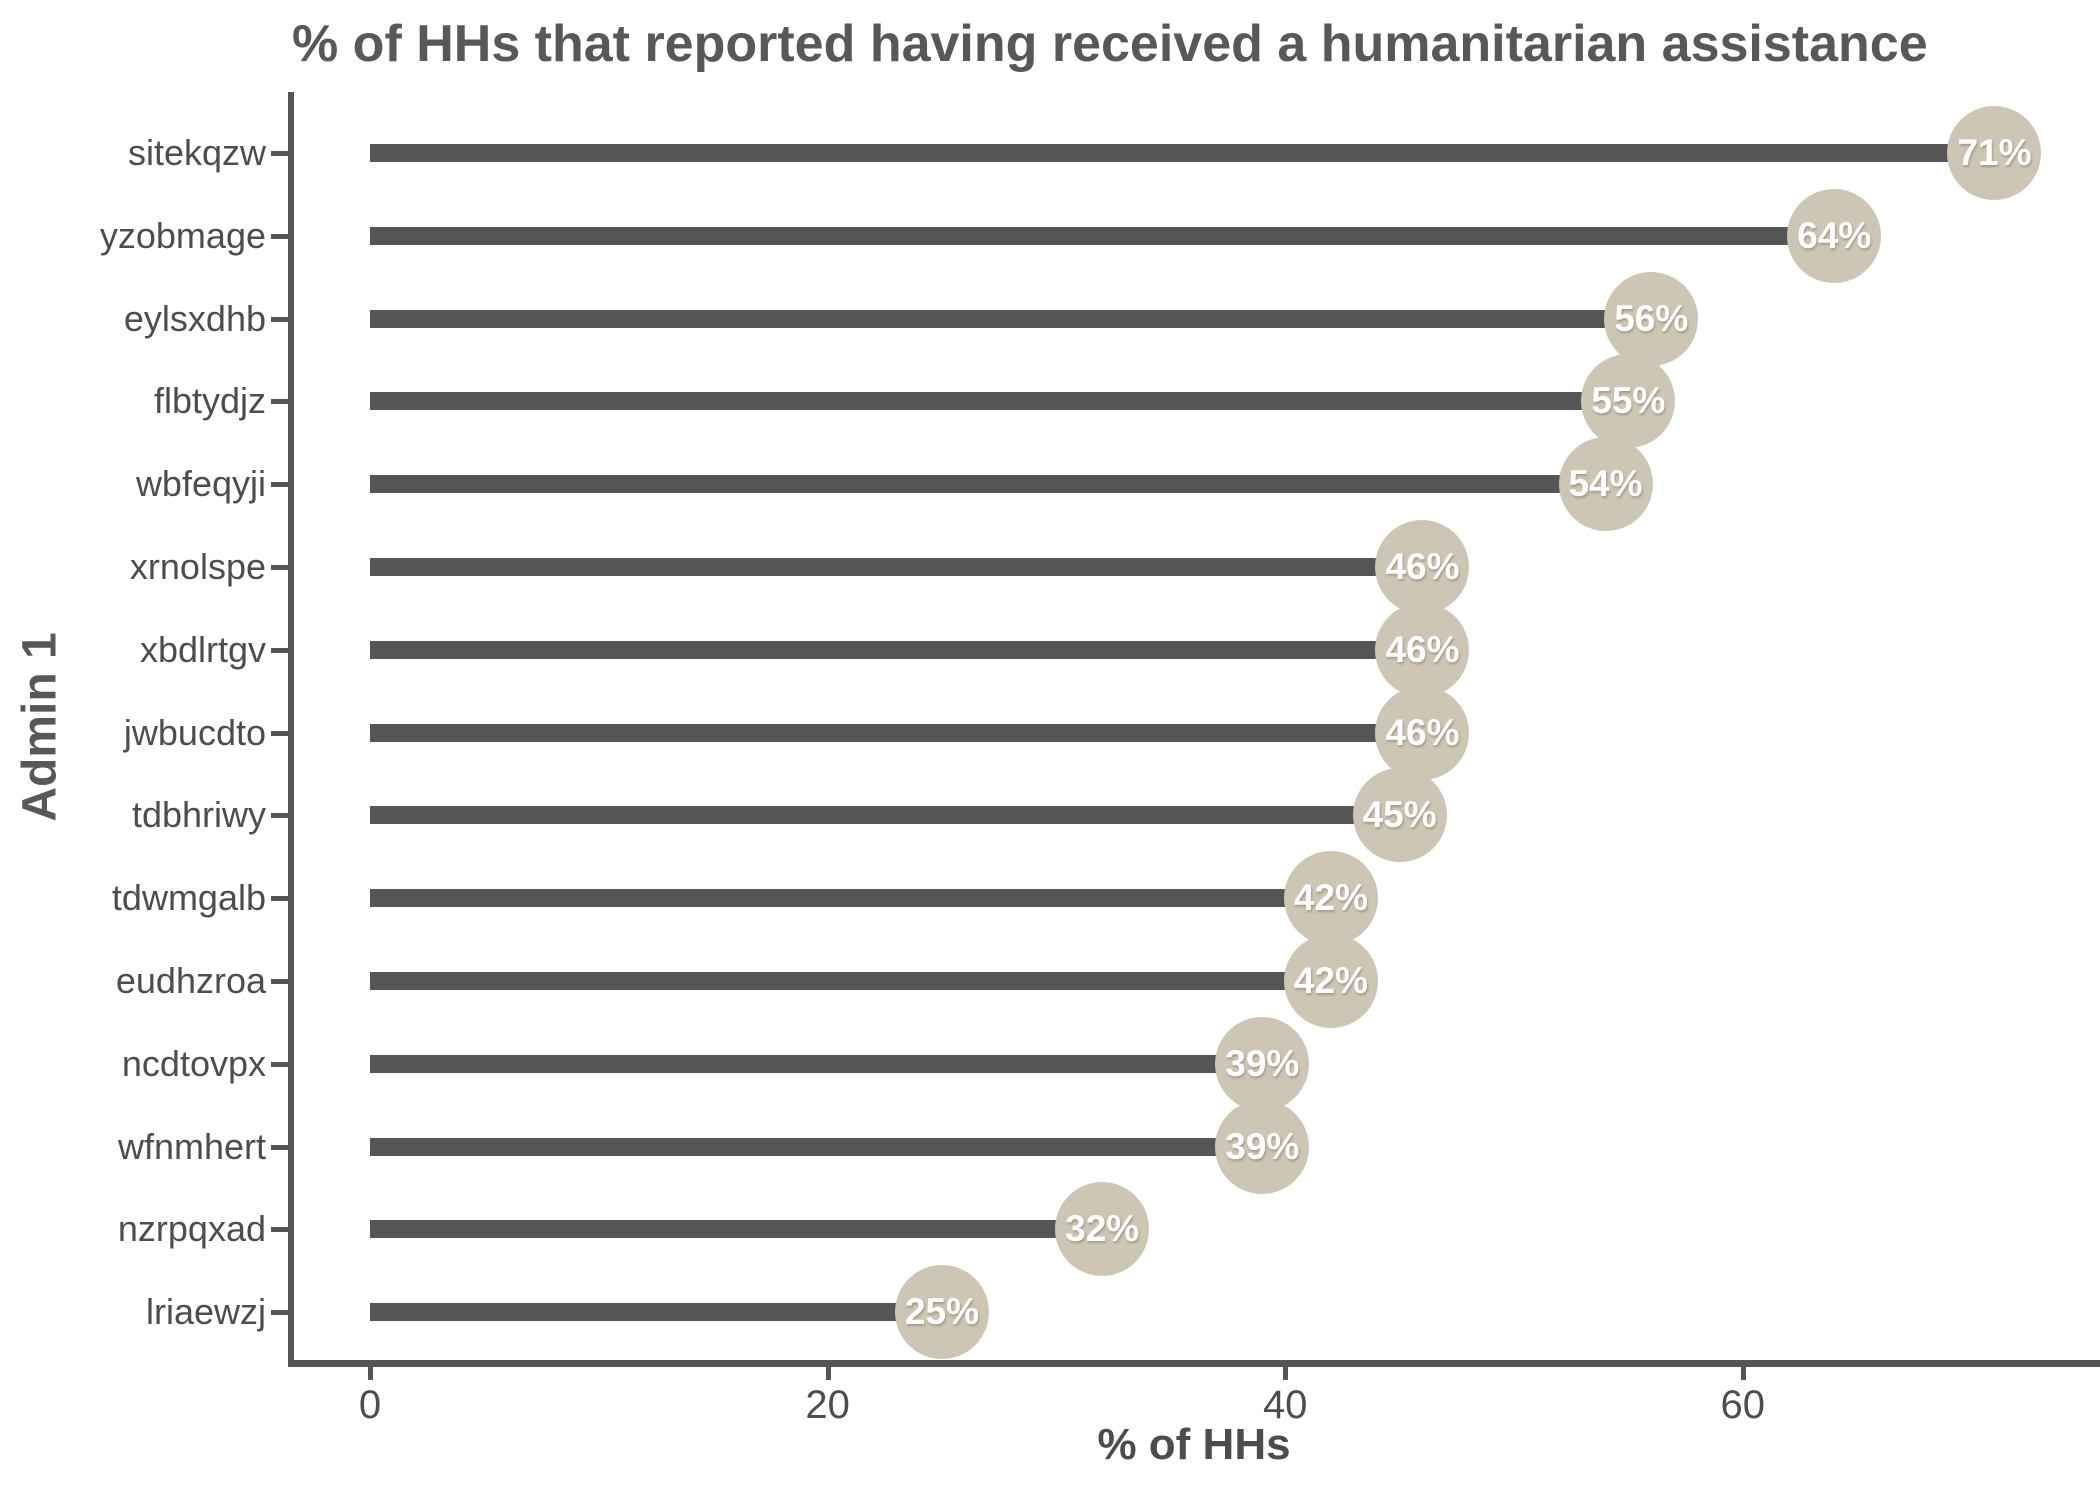 The width and height of the screenshot is (2100, 1500). Describe the element at coordinates (198, 815) in the screenshot. I see `category-label: tdbhriwy` at that location.